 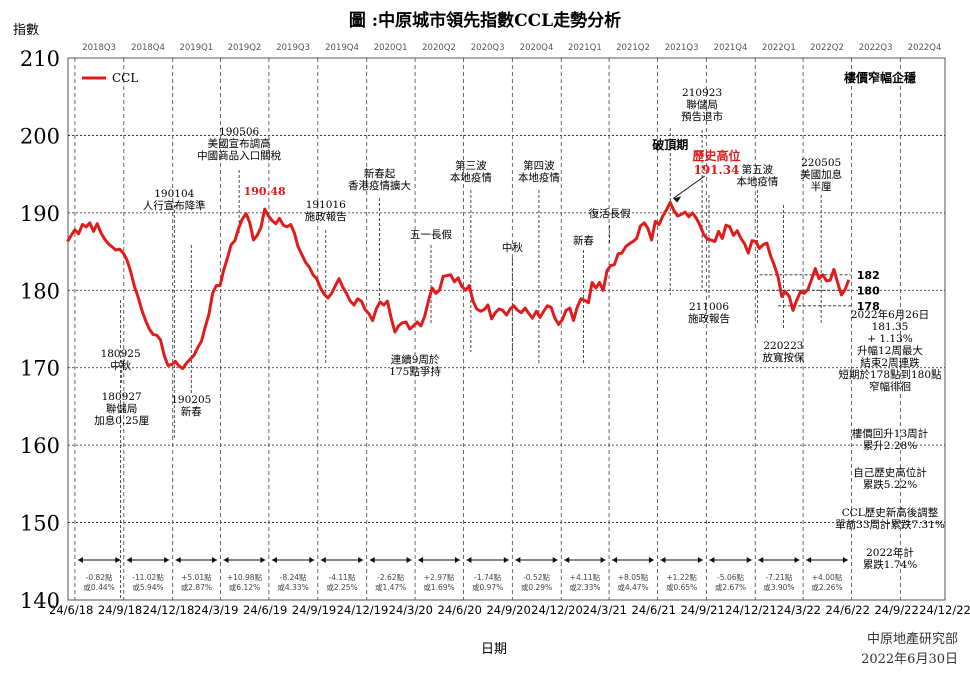 I want to click on x-tick-label: 24/3/20, so click(x=411, y=610).